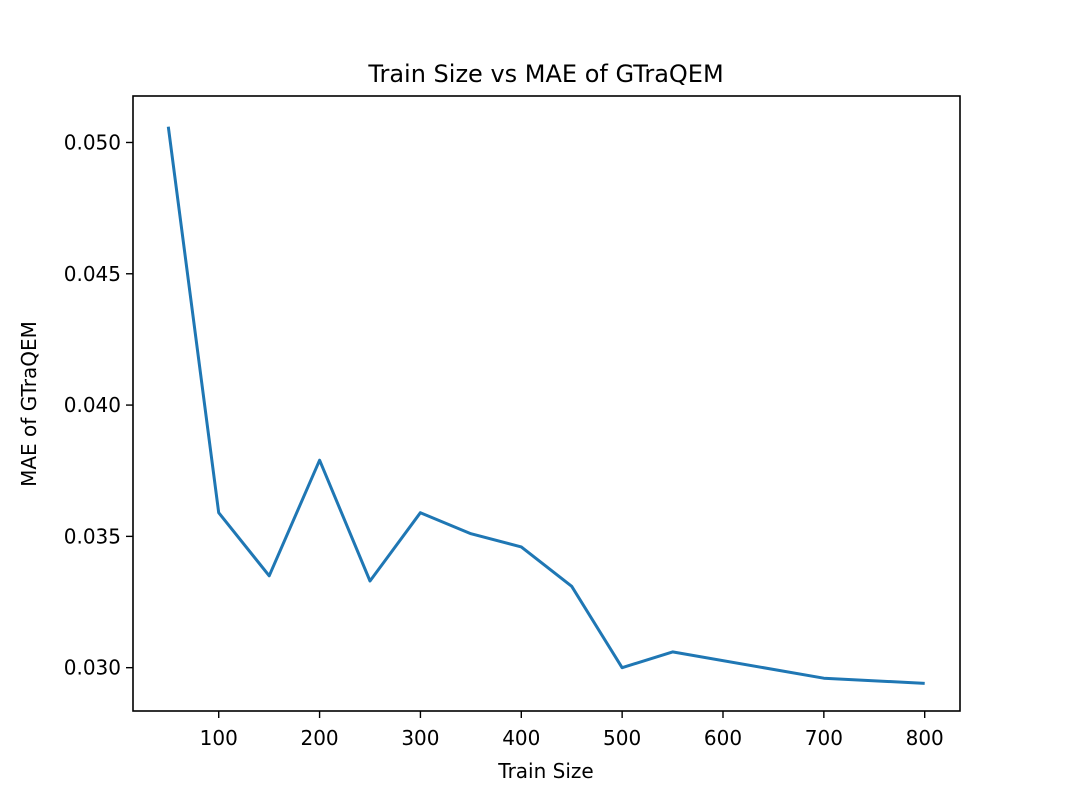 This screenshot has height=800, width=1066. Describe the element at coordinates (29, 404) in the screenshot. I see `y-axis-label: MAE of GTraQEM` at that location.